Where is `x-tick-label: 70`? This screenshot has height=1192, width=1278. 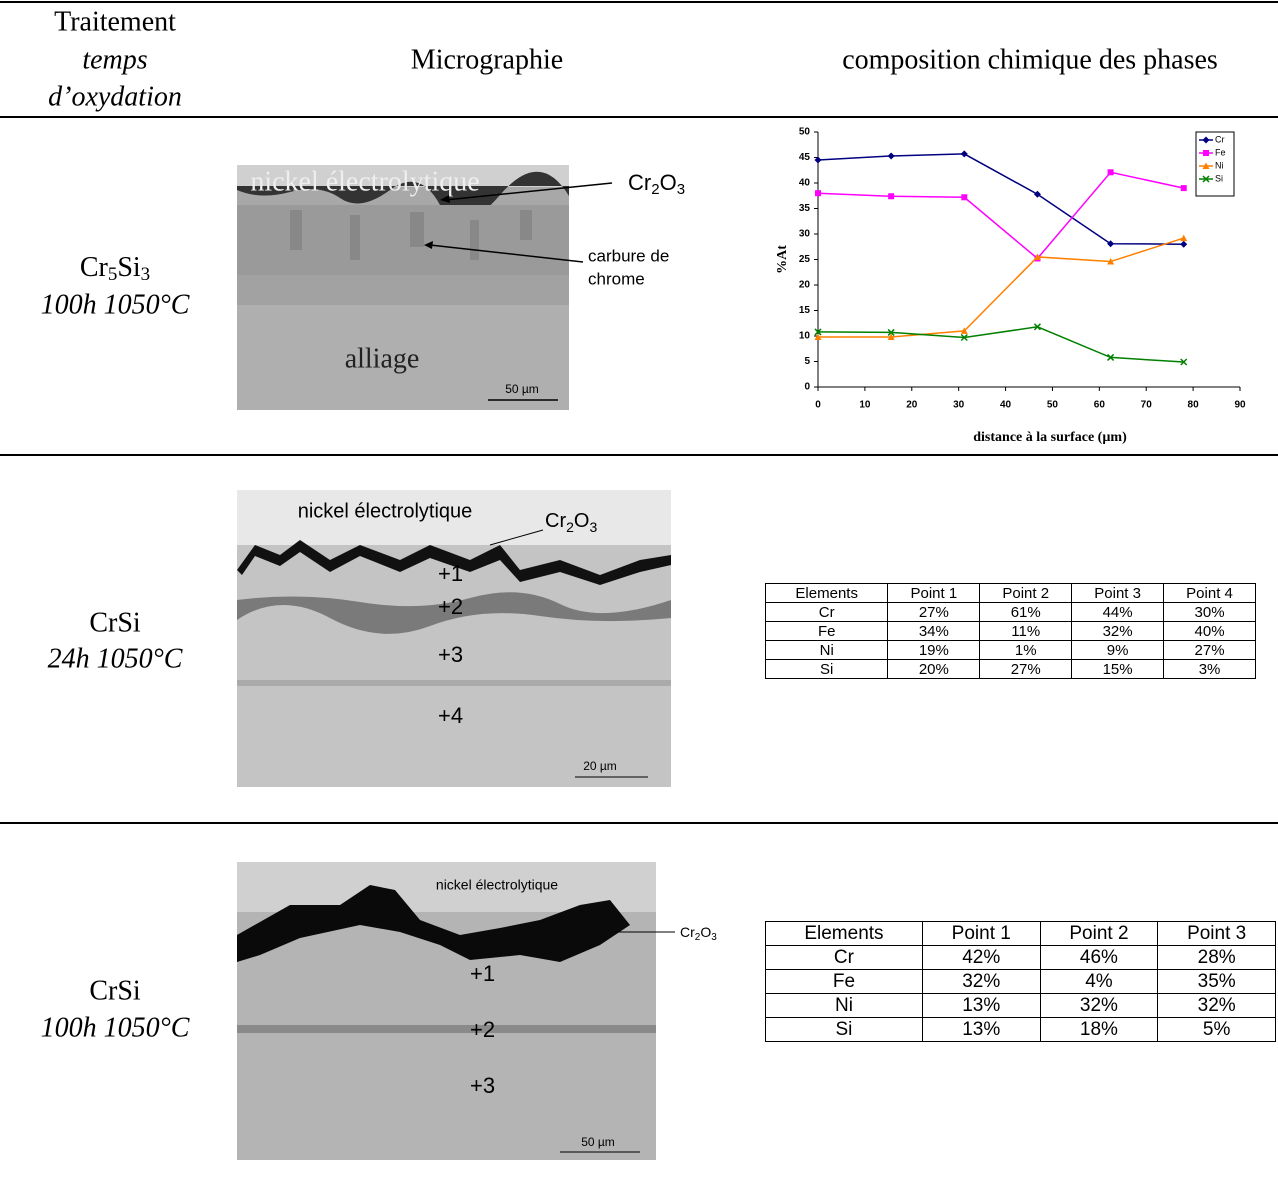 x-tick-label: 70 is located at coordinates (1147, 405).